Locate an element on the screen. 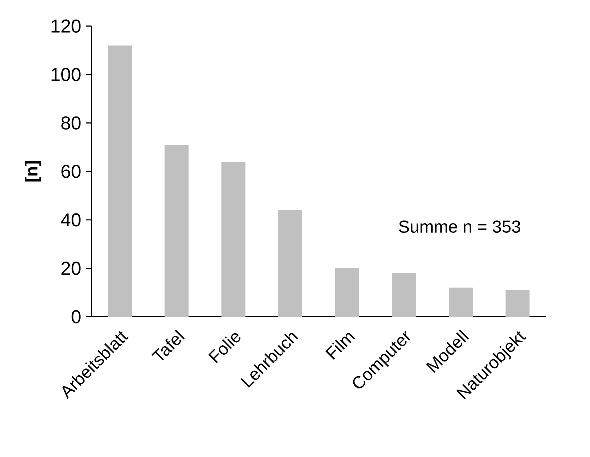 Image resolution: width=590 pixels, height=457 pixels. y-tick-label: 60 is located at coordinates (71, 171).